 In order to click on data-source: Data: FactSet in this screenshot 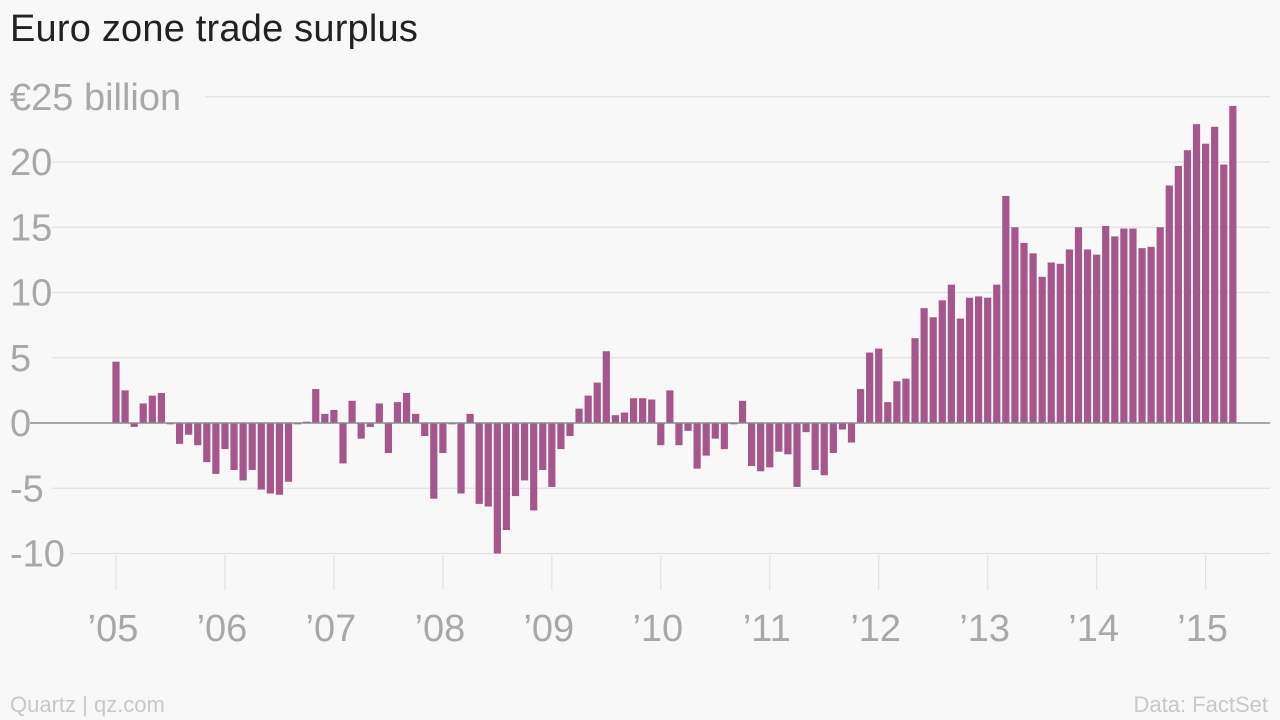, I will do `click(1200, 704)`.